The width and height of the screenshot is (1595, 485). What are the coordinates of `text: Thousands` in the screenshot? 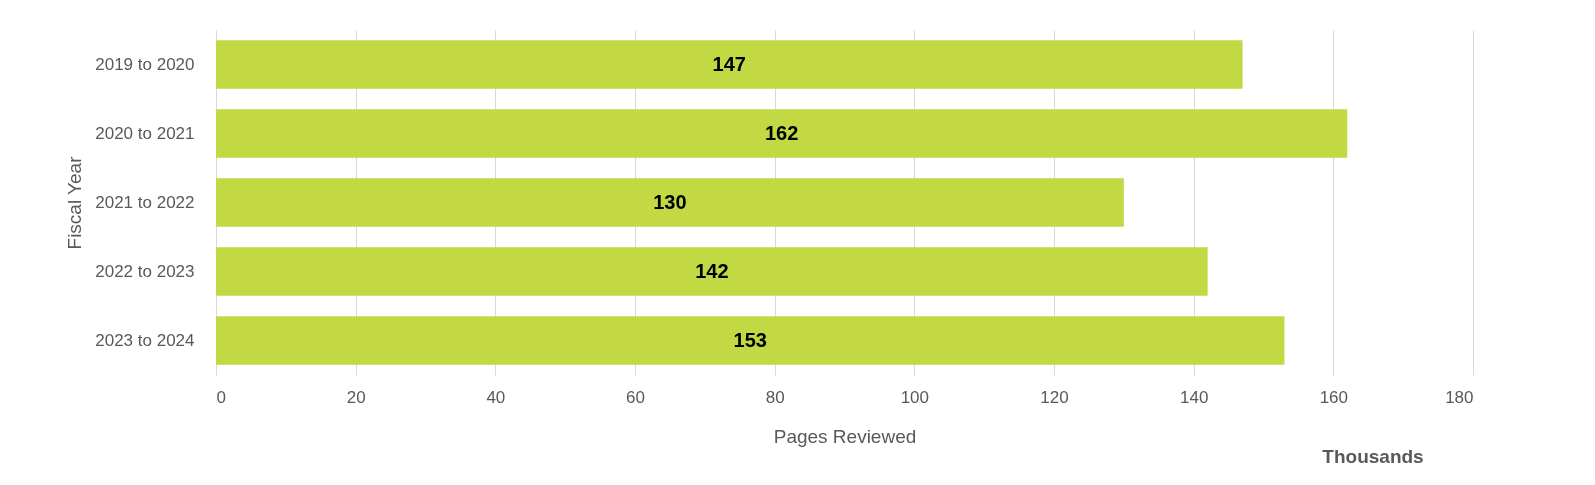 It's located at (1373, 456).